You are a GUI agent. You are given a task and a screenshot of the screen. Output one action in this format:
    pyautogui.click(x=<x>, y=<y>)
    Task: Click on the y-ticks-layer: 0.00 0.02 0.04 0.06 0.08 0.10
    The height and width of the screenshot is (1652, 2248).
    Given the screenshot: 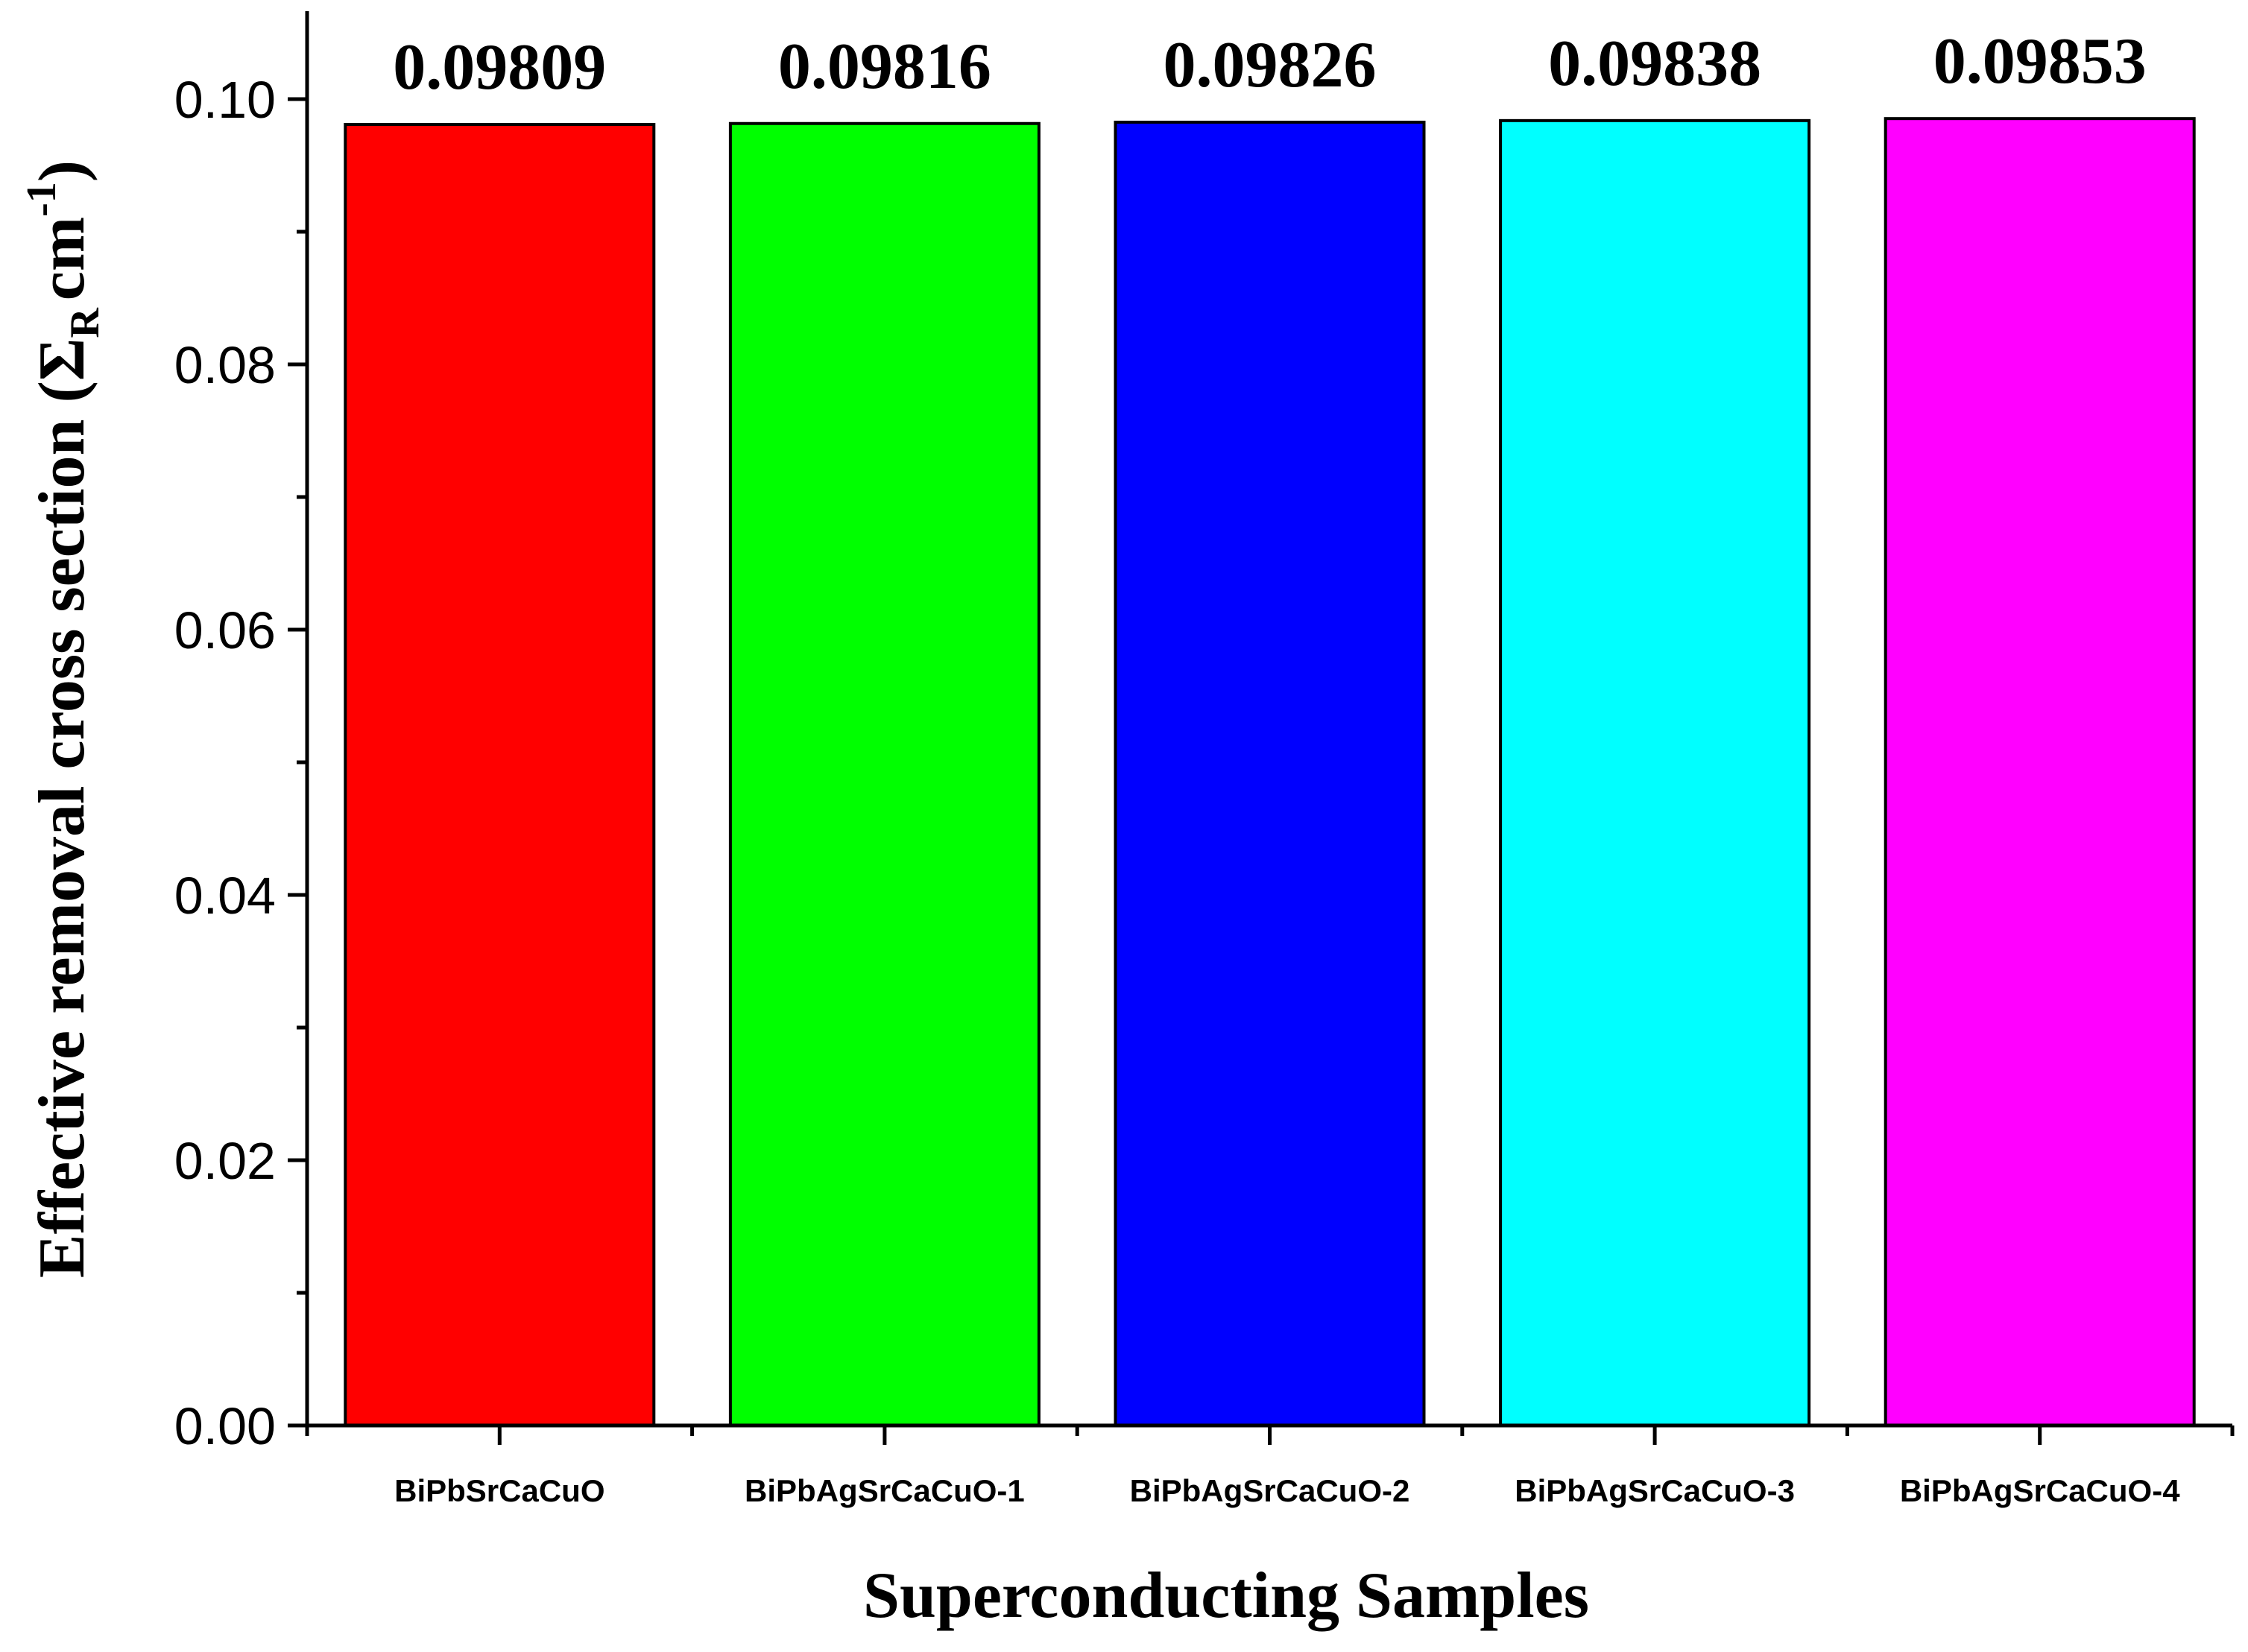 What is the action you would take?
    pyautogui.click(x=240, y=763)
    